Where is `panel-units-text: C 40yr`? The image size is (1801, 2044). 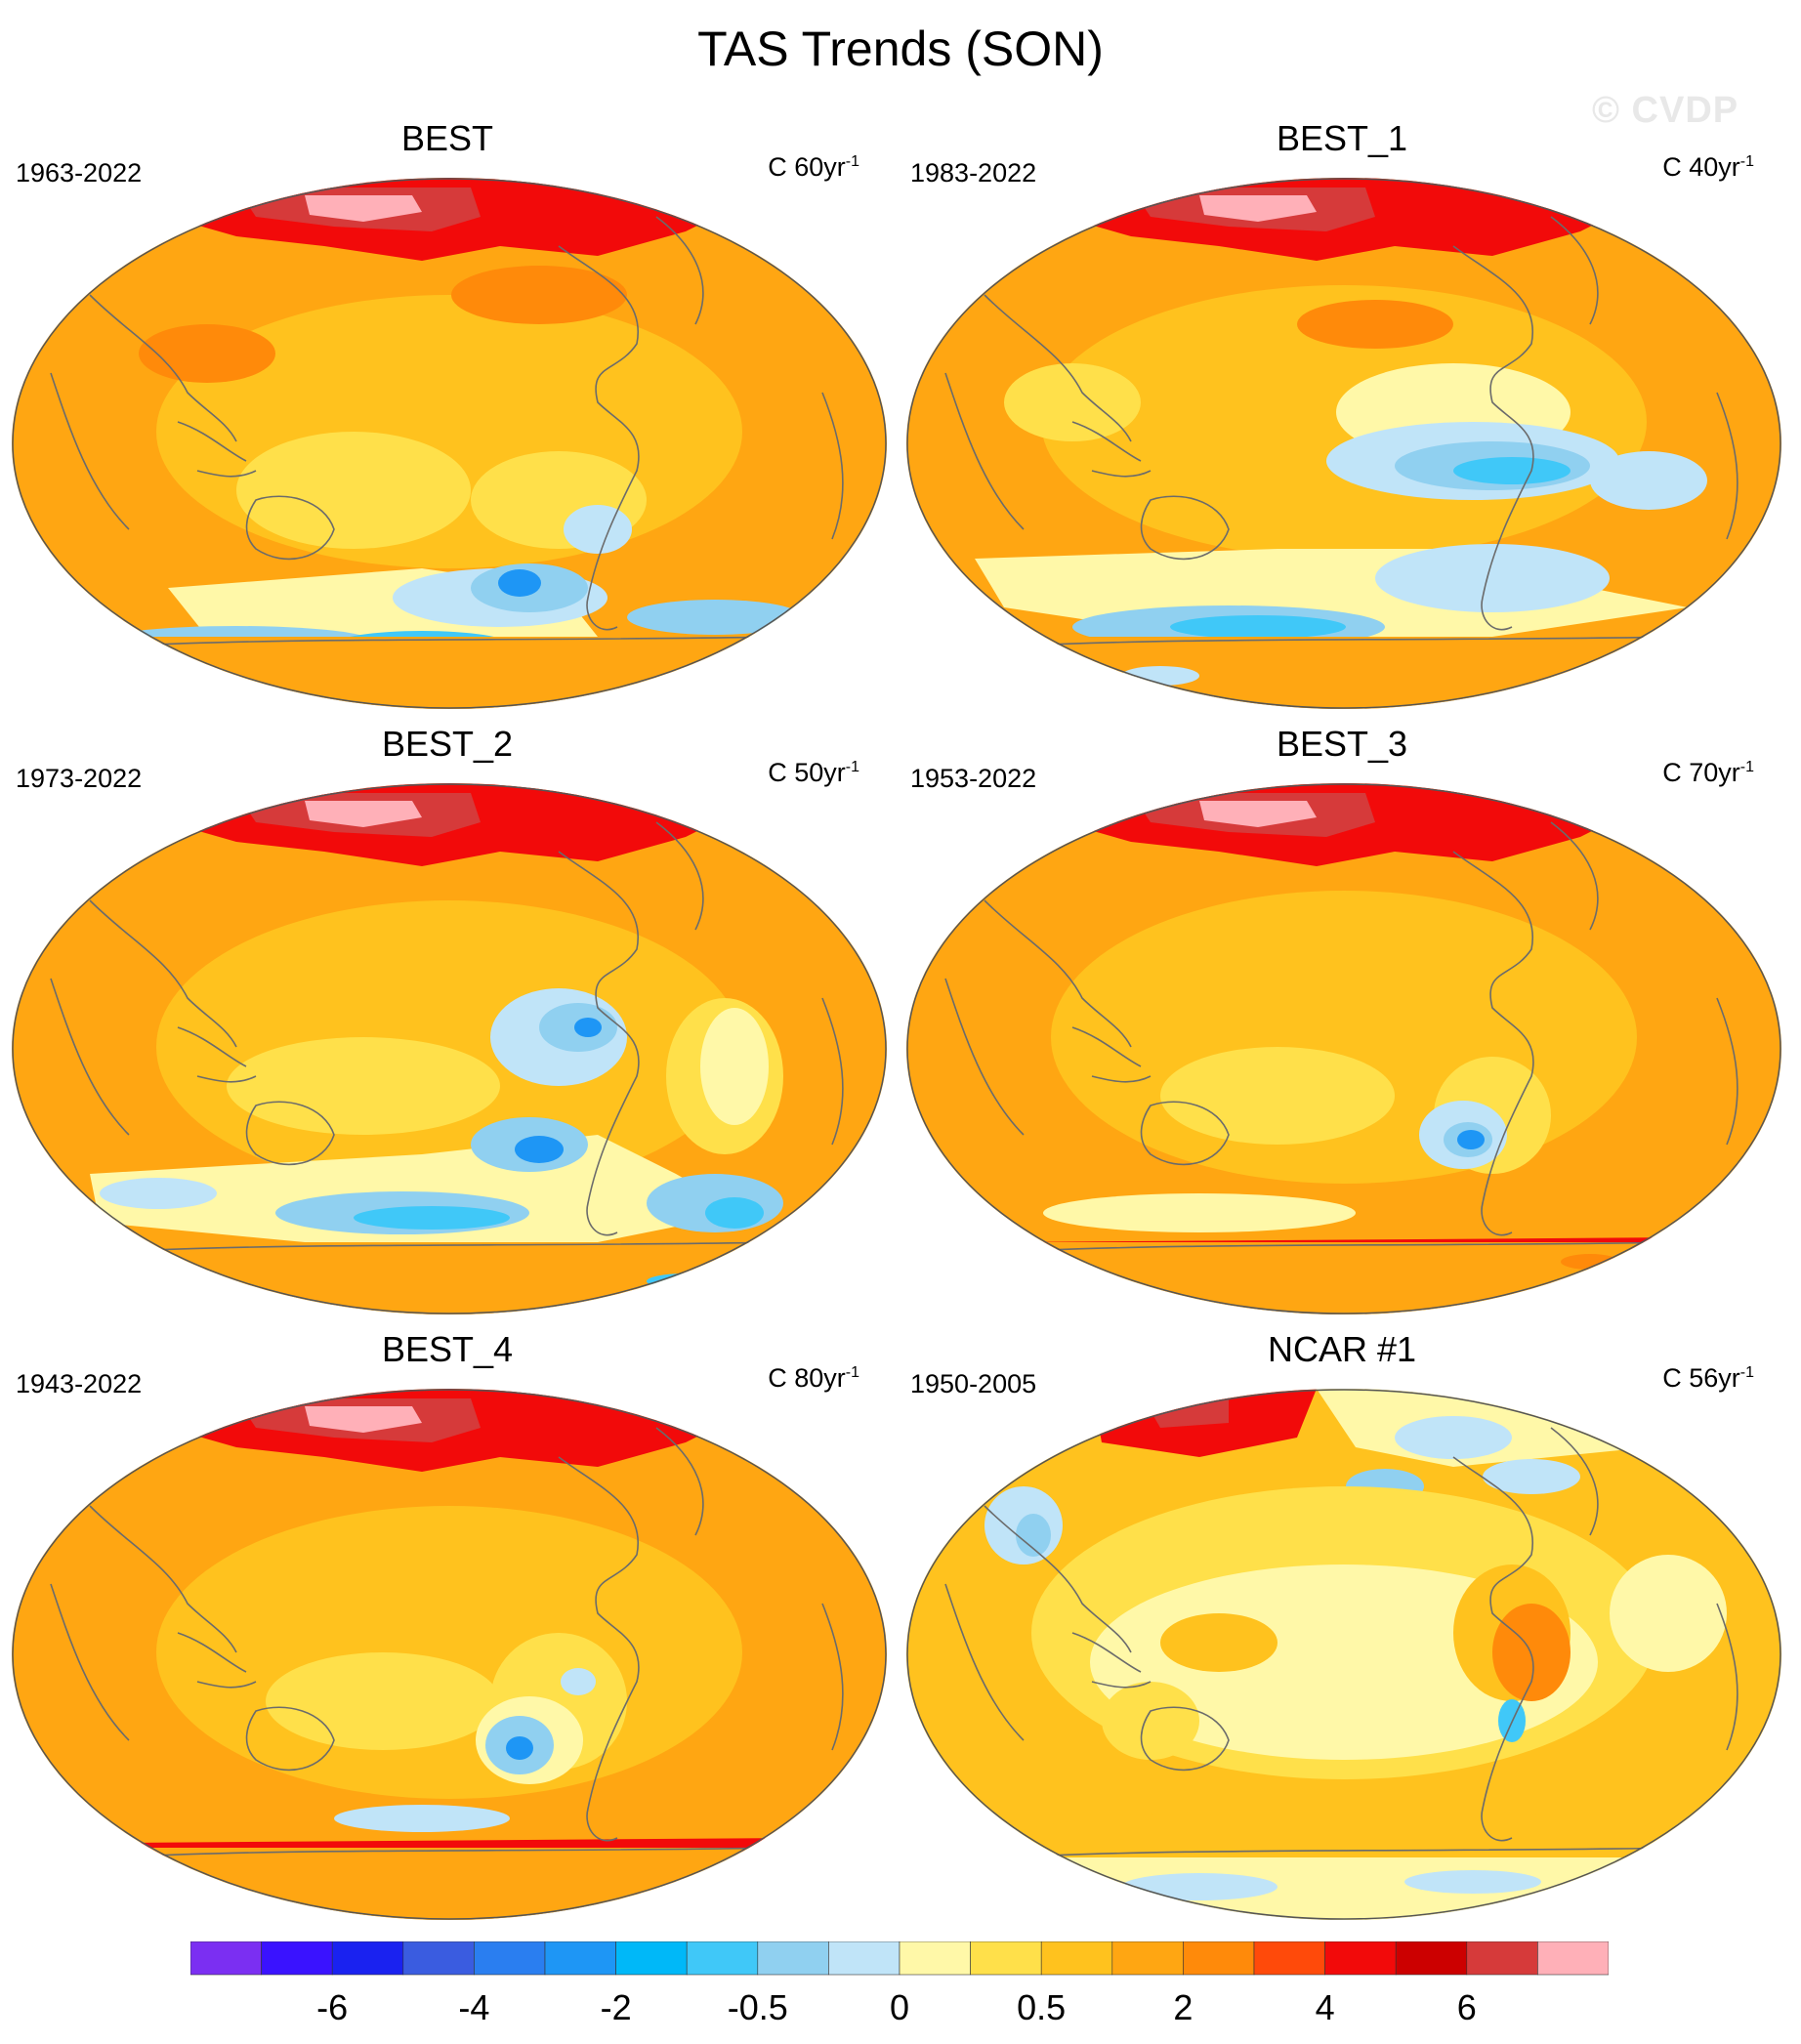 panel-units-text: C 40yr is located at coordinates (1701, 167).